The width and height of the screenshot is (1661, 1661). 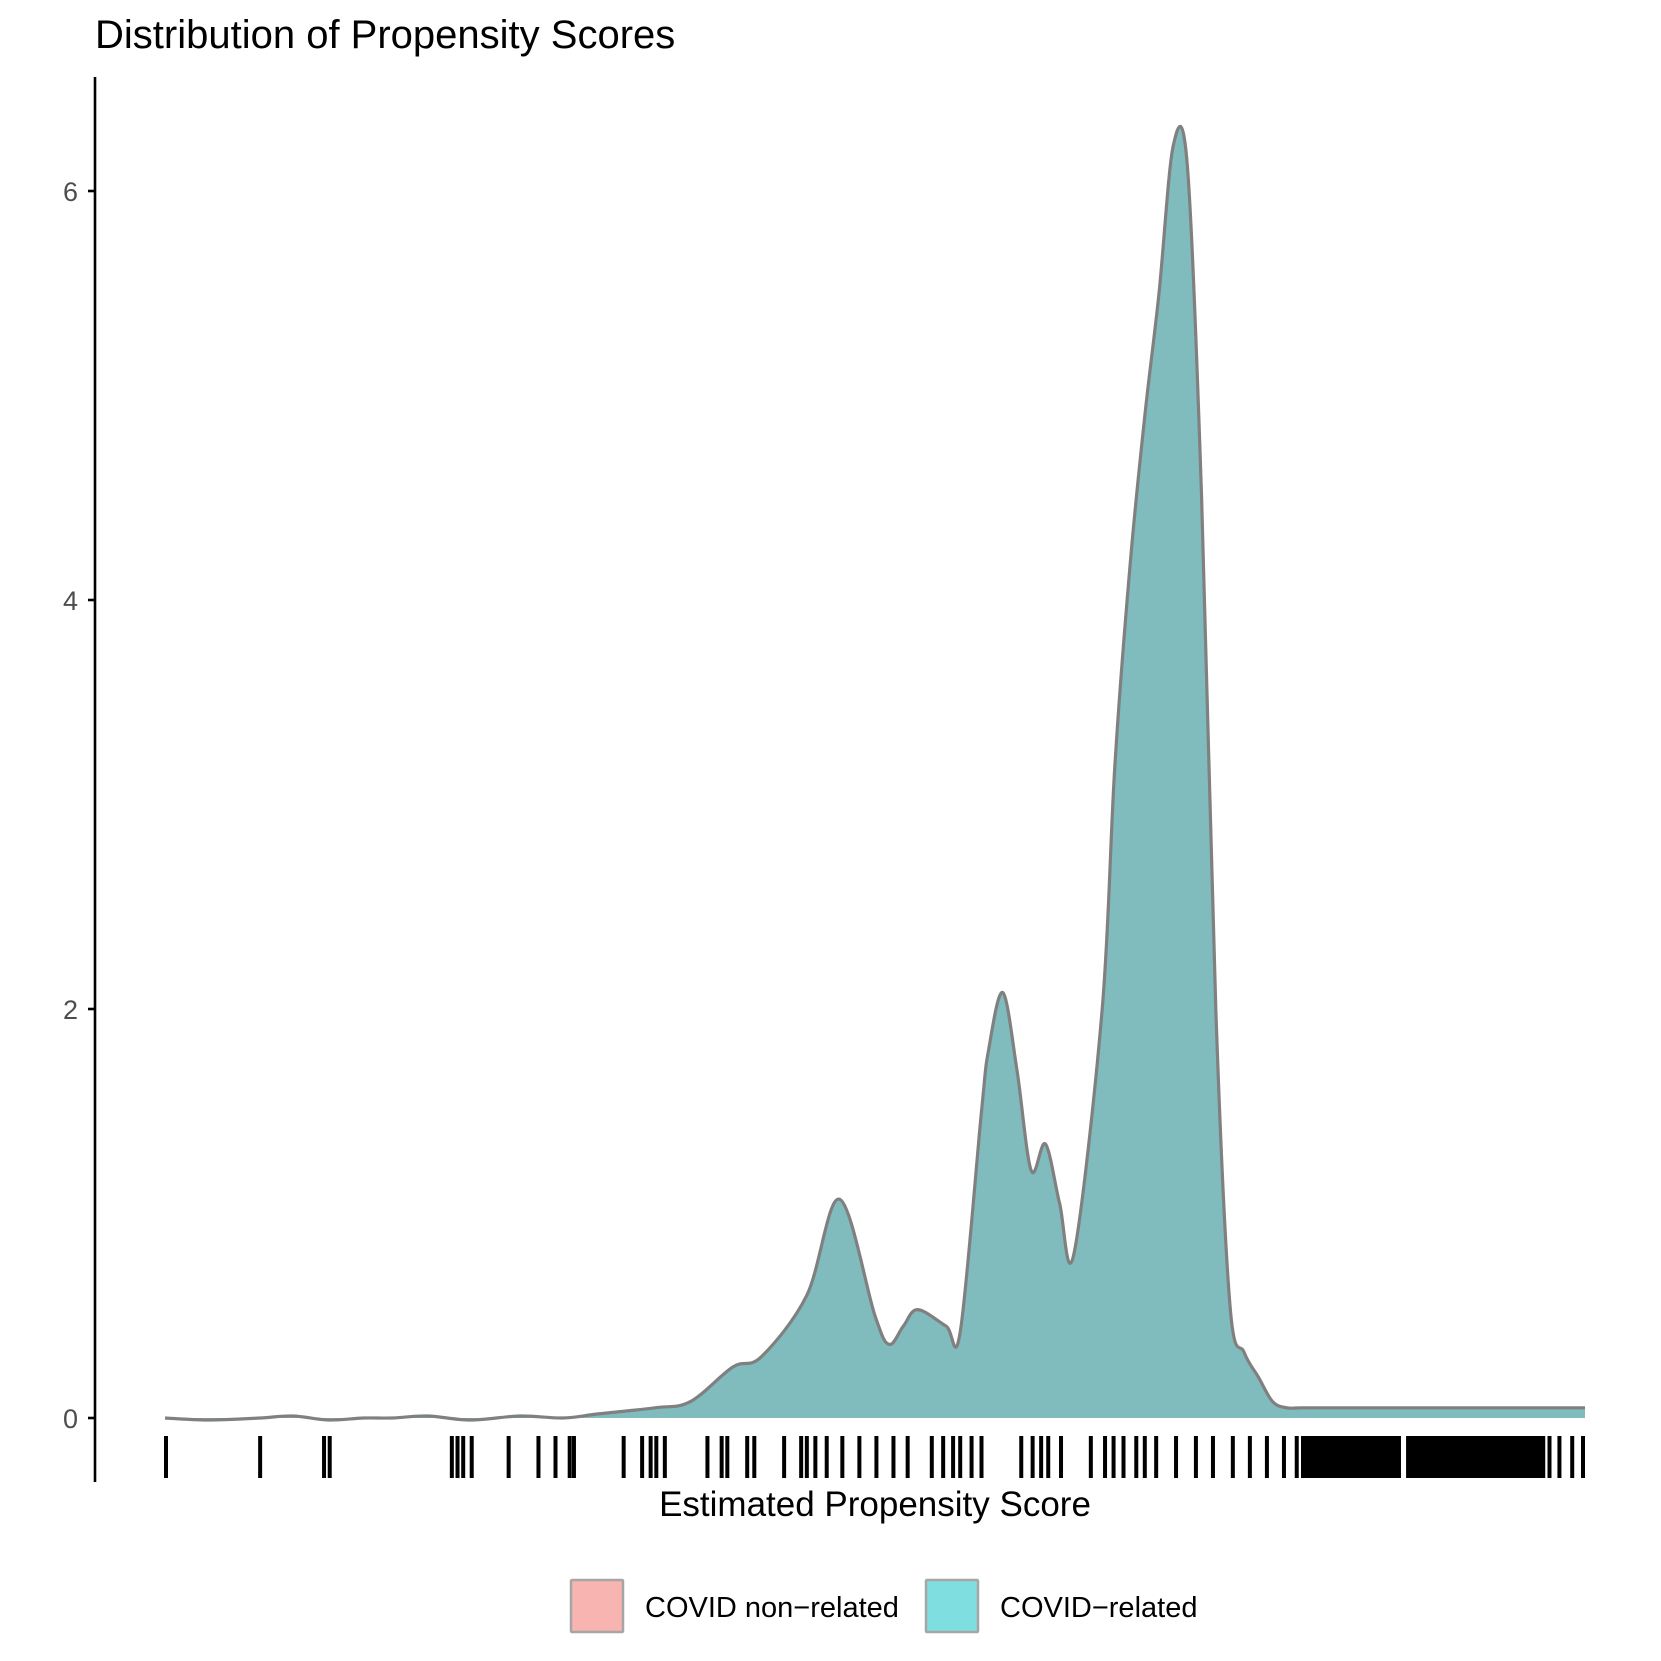 I want to click on x-axis-label: Estimated Propensity Score, so click(x=875, y=1504).